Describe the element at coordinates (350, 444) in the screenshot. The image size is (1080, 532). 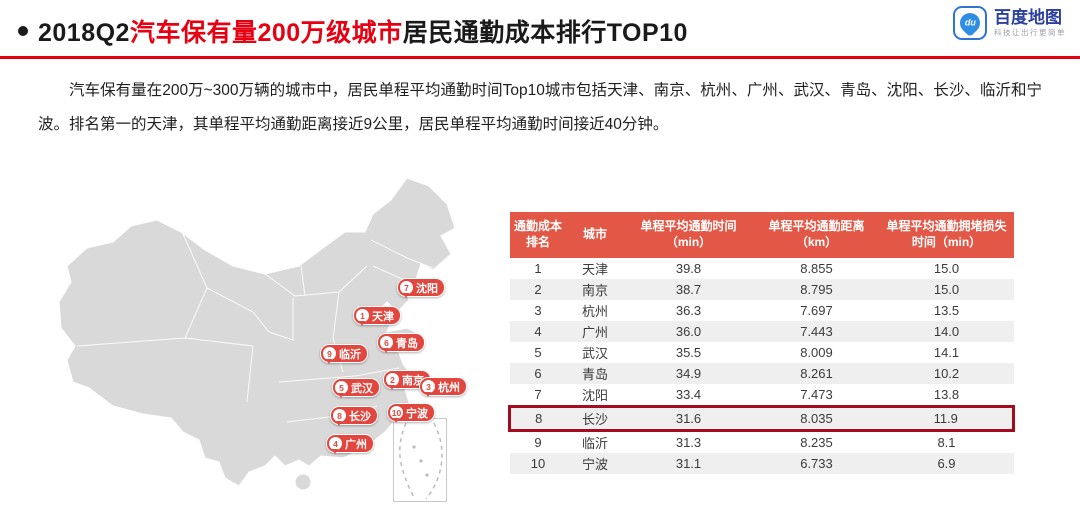
I see `map-marker: 4 广州` at that location.